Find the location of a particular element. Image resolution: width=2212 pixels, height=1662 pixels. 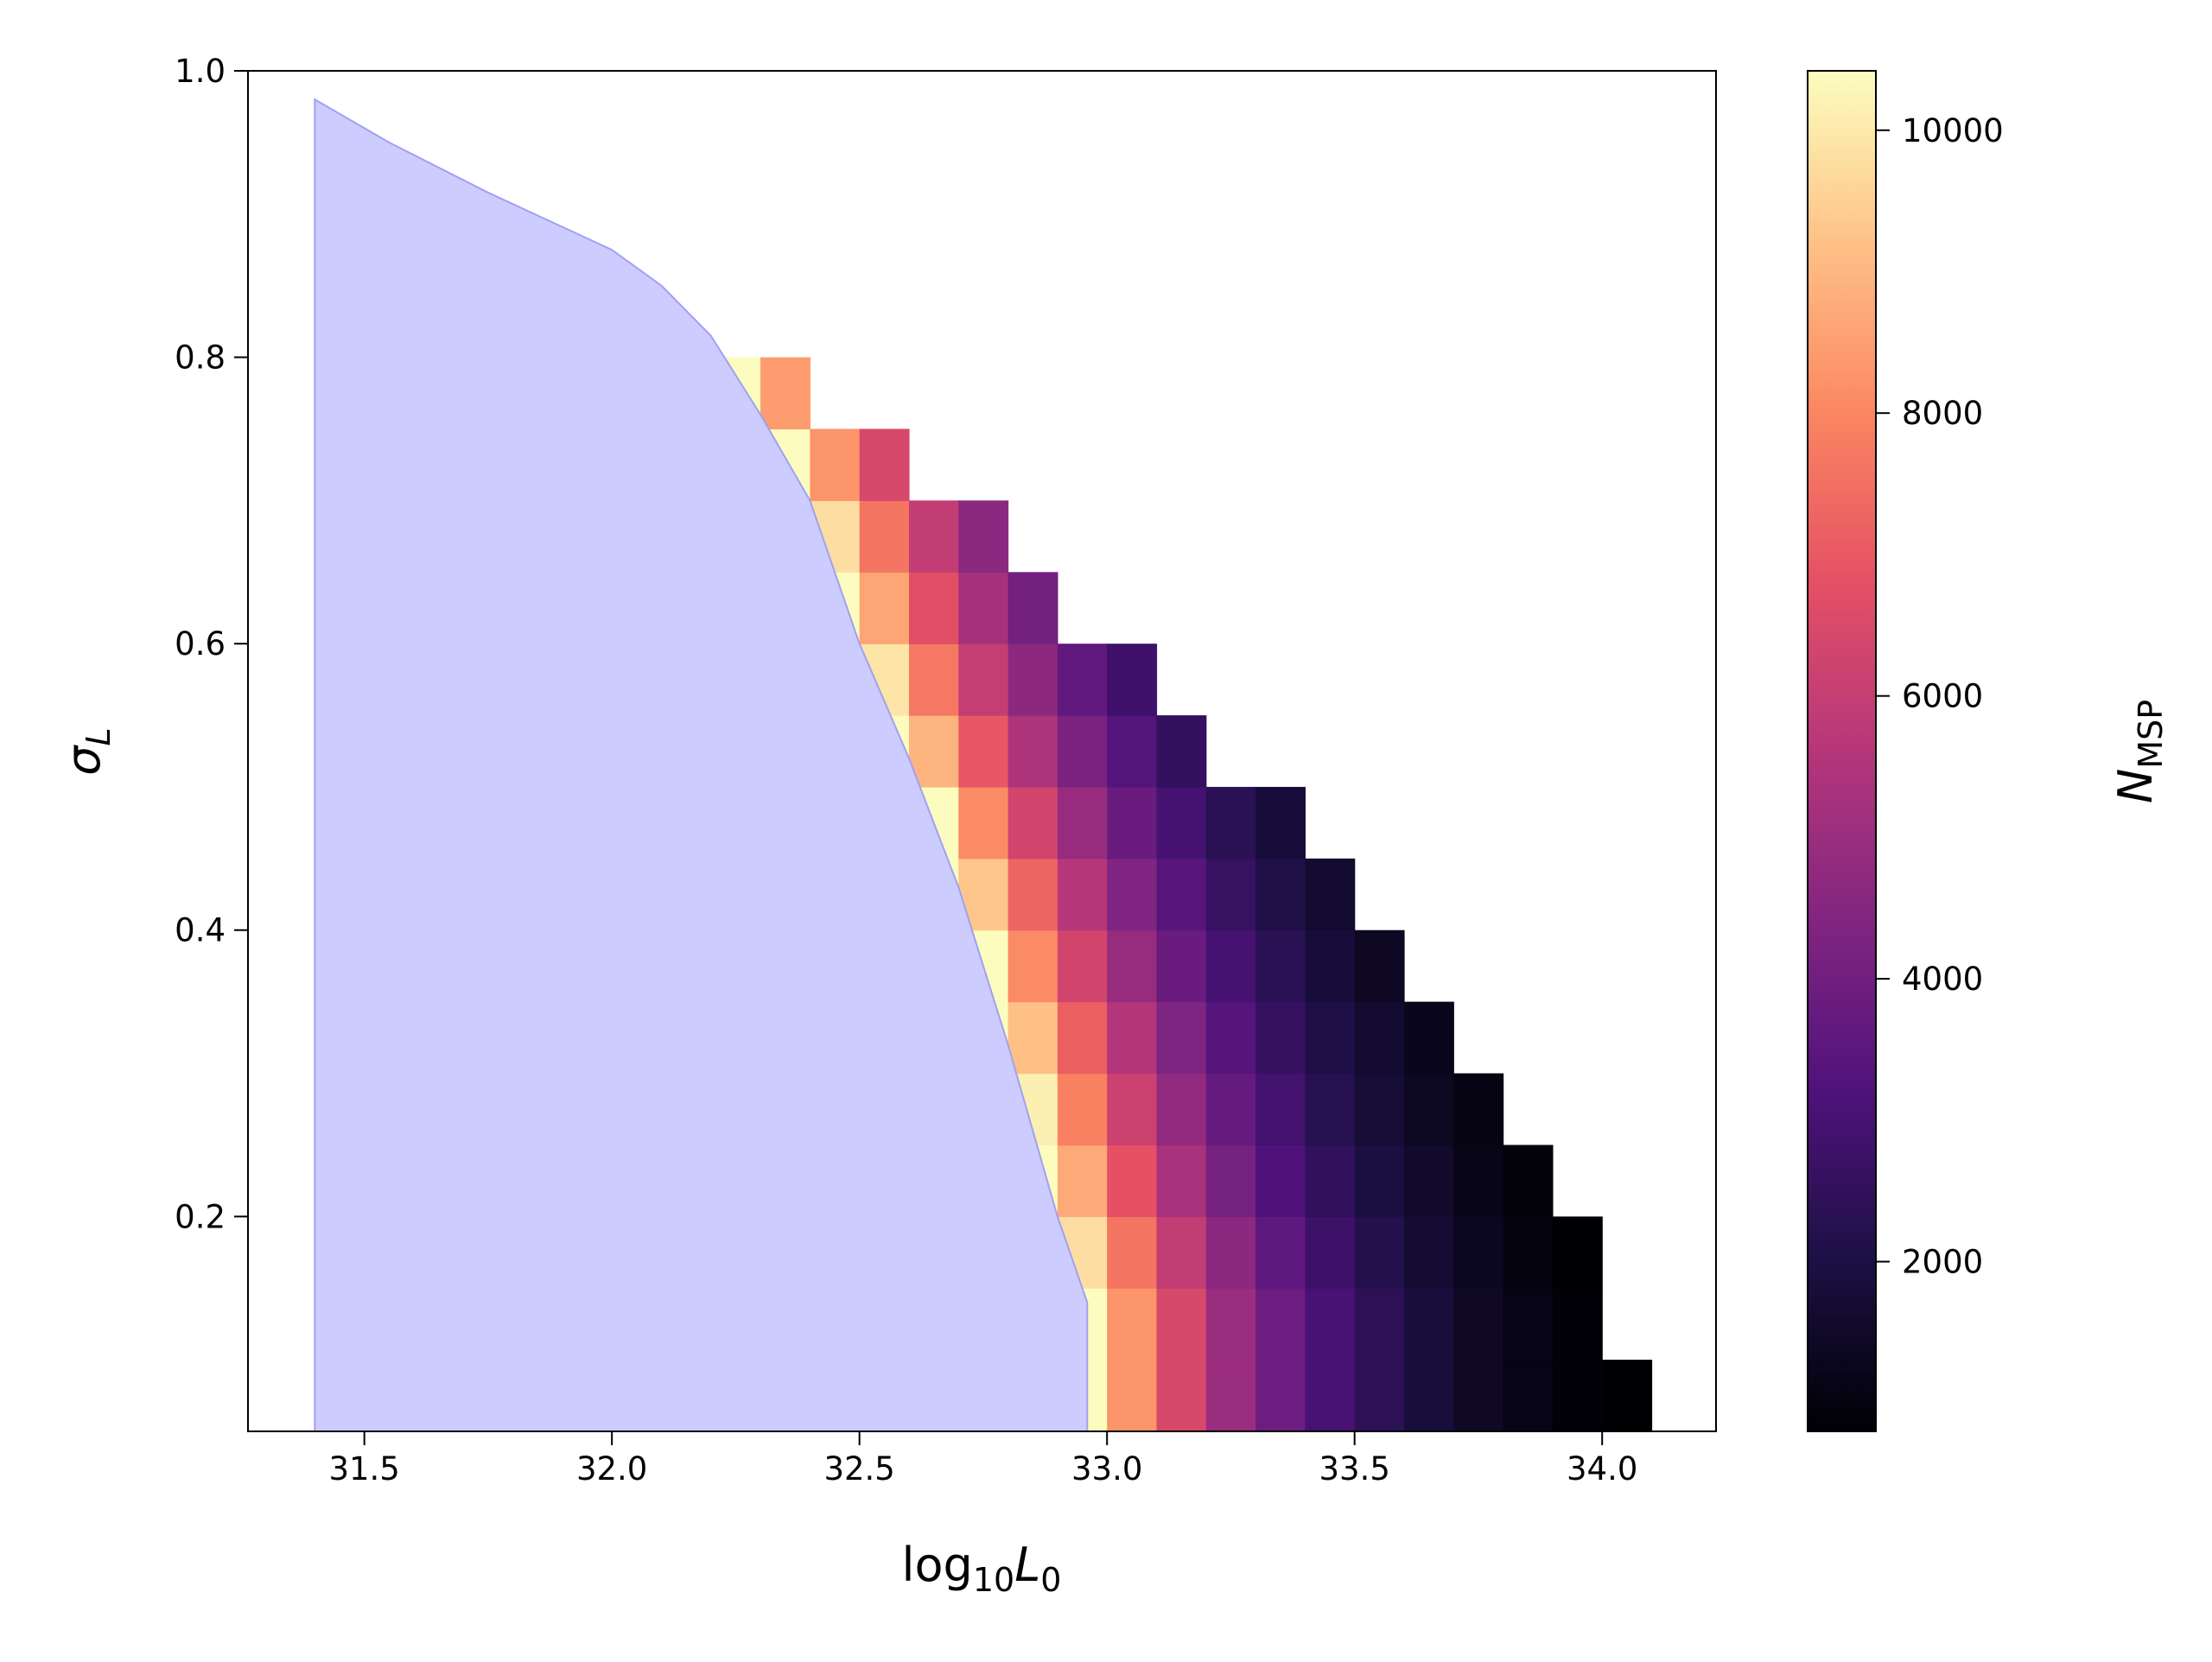

x-axis-label: log10L0 is located at coordinates (982, 1568).